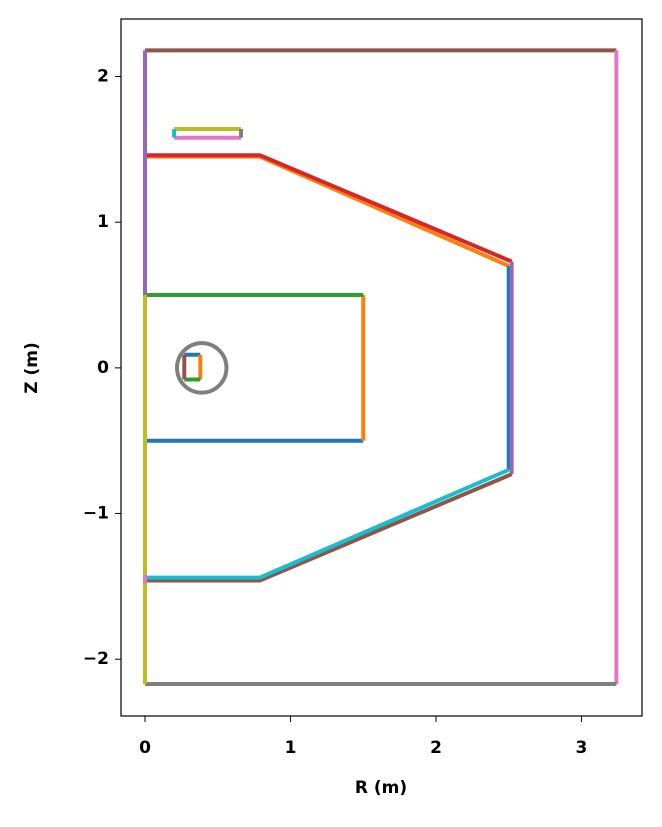 This screenshot has width=662, height=827. I want to click on circle, so click(202, 368).